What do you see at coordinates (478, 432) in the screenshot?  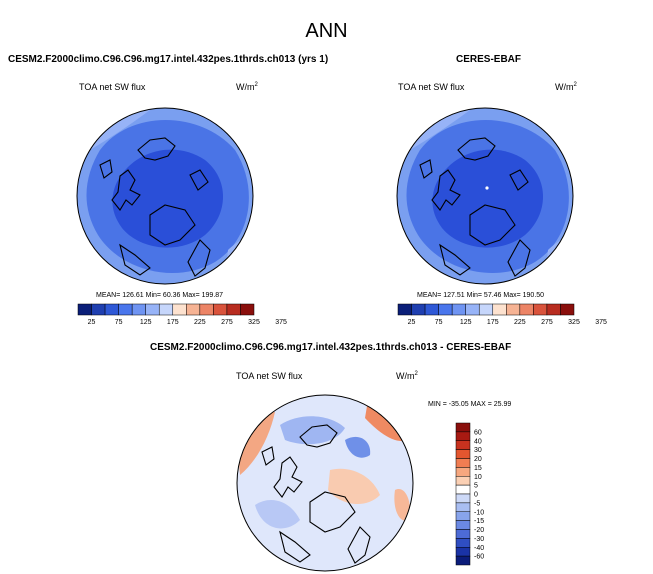 I see `colorbar-tick-label: 60` at bounding box center [478, 432].